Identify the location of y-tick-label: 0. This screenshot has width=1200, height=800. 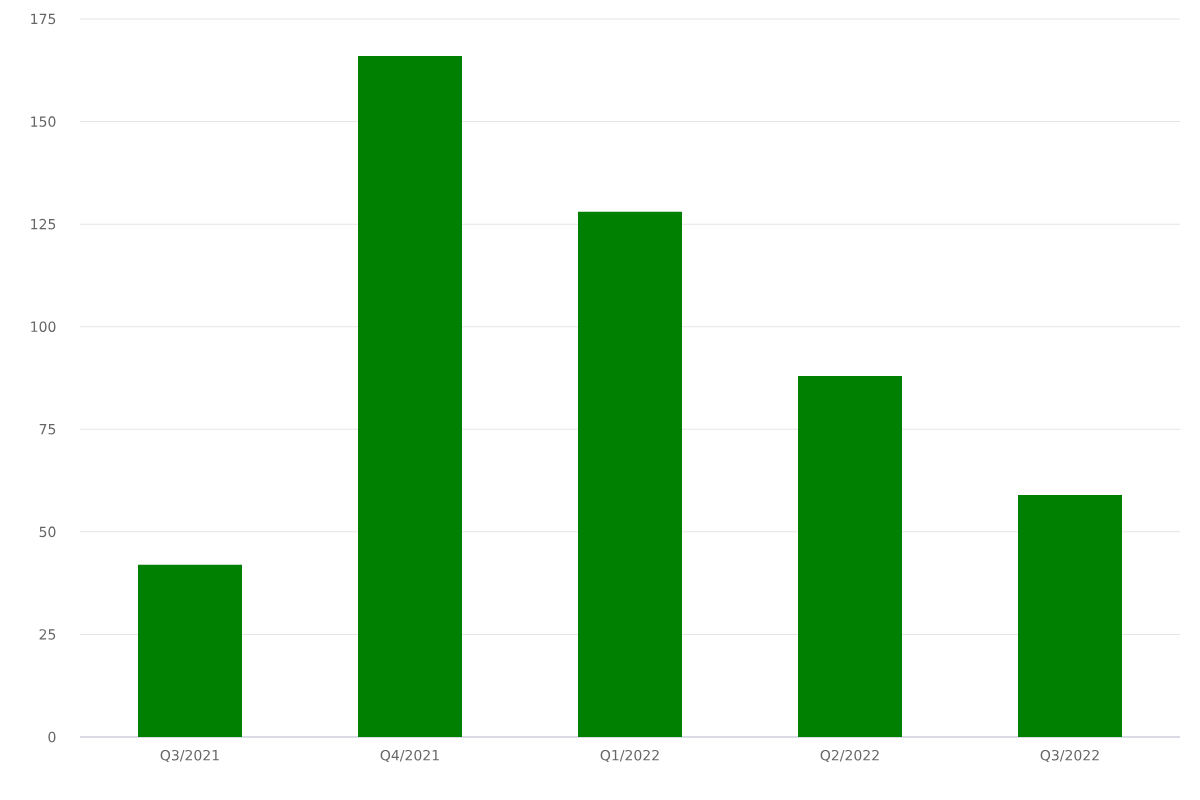
(52, 737).